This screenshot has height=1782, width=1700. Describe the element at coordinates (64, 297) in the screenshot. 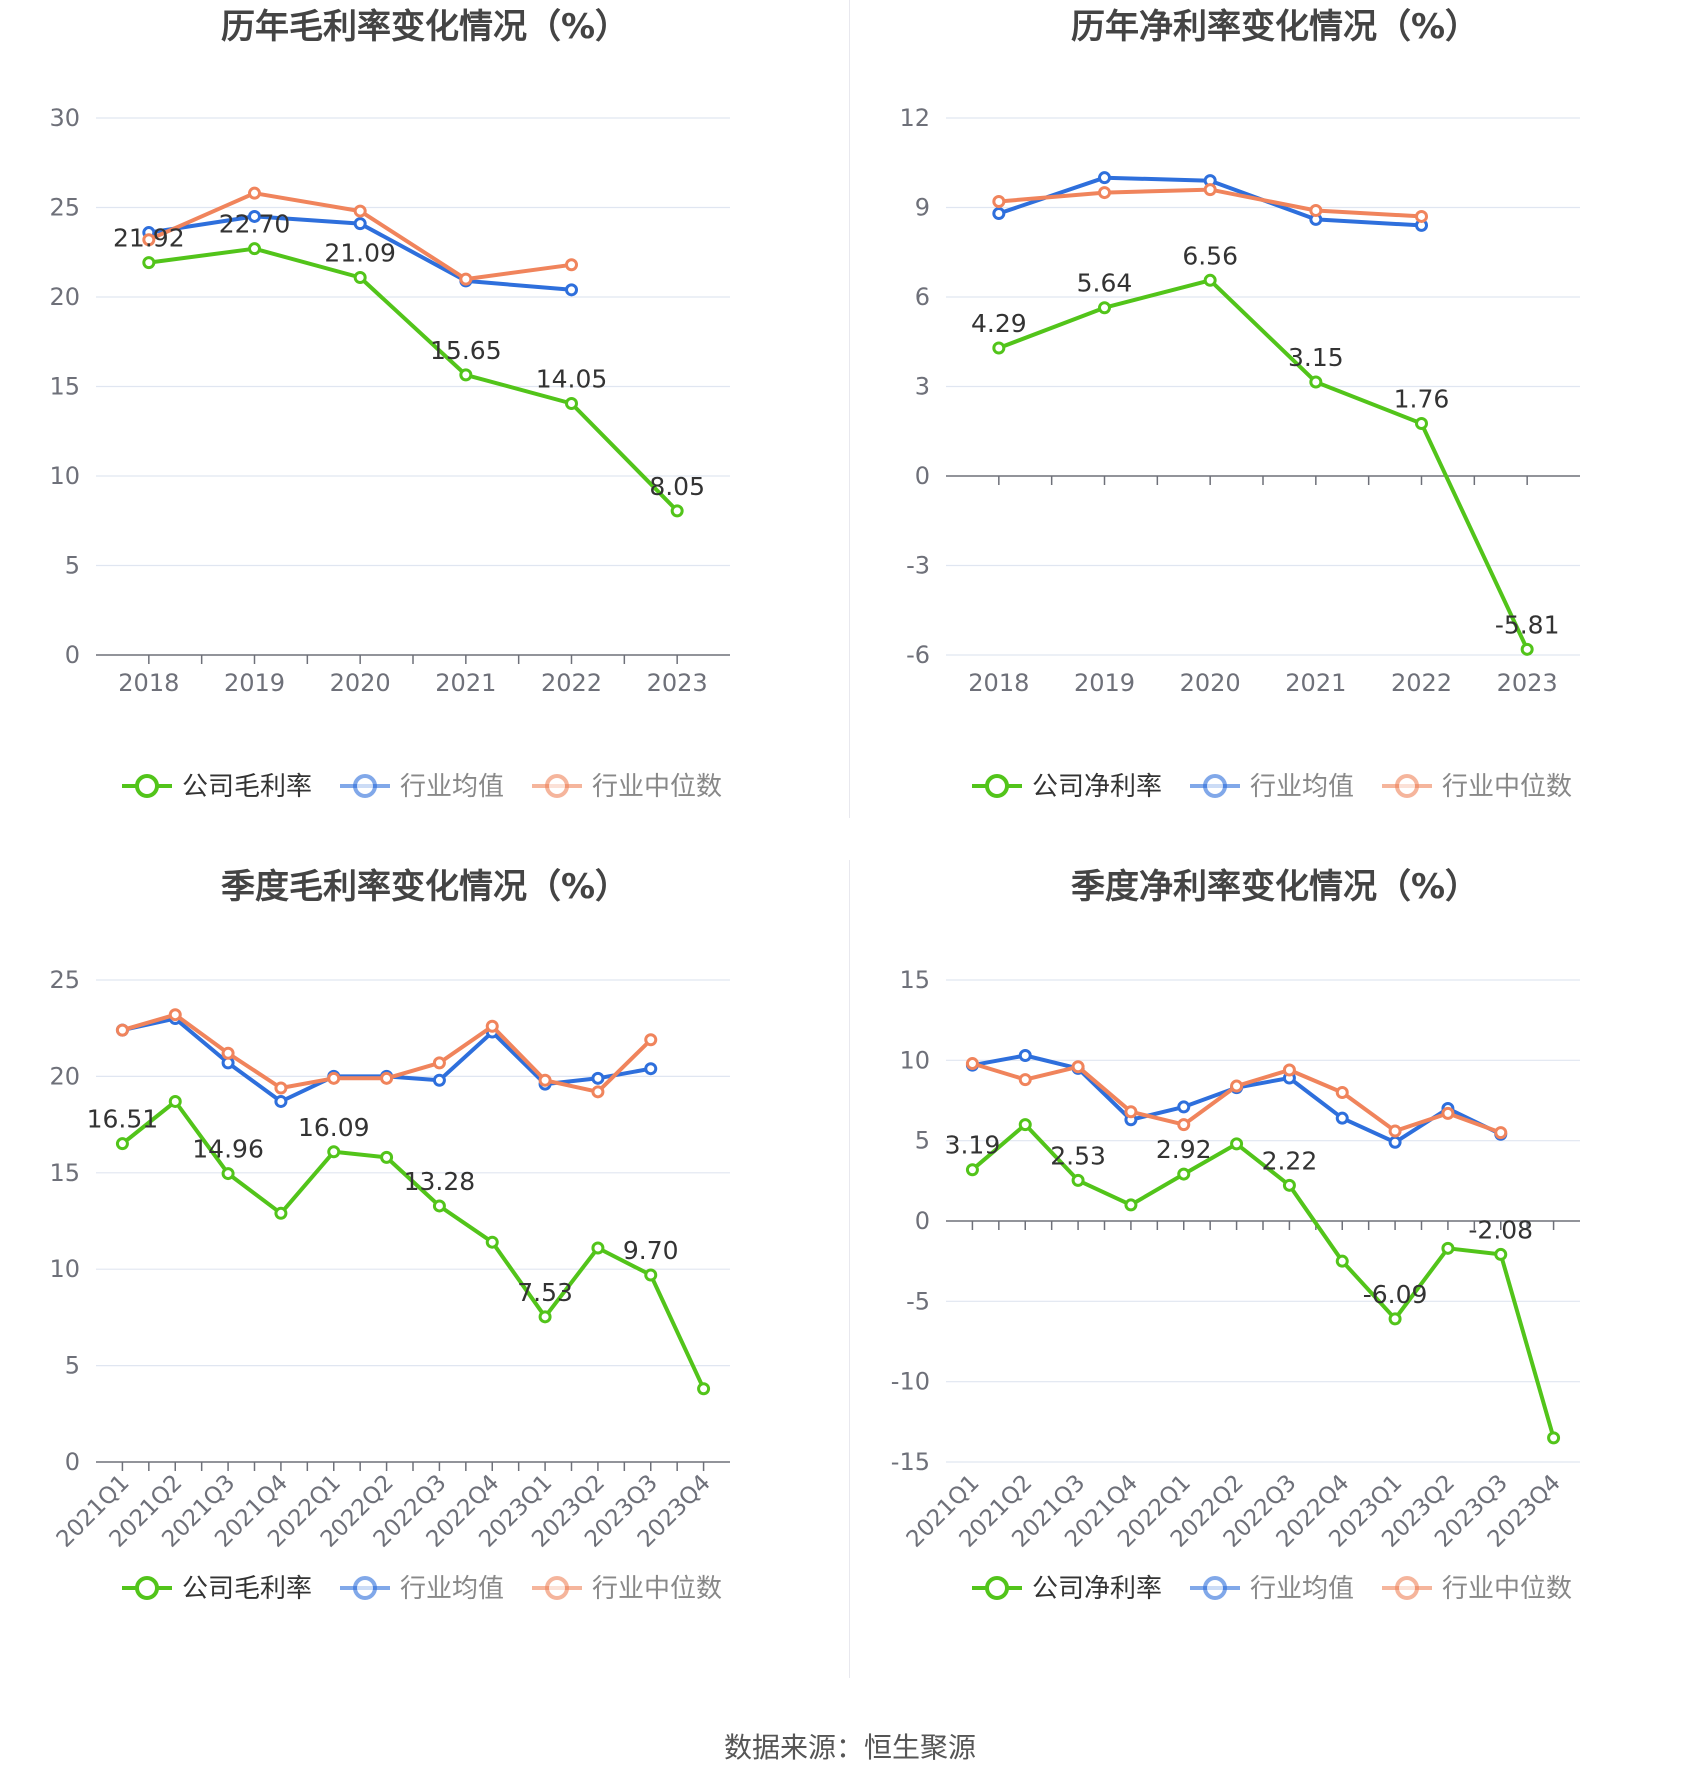

I see `y-tick-label: 20` at that location.